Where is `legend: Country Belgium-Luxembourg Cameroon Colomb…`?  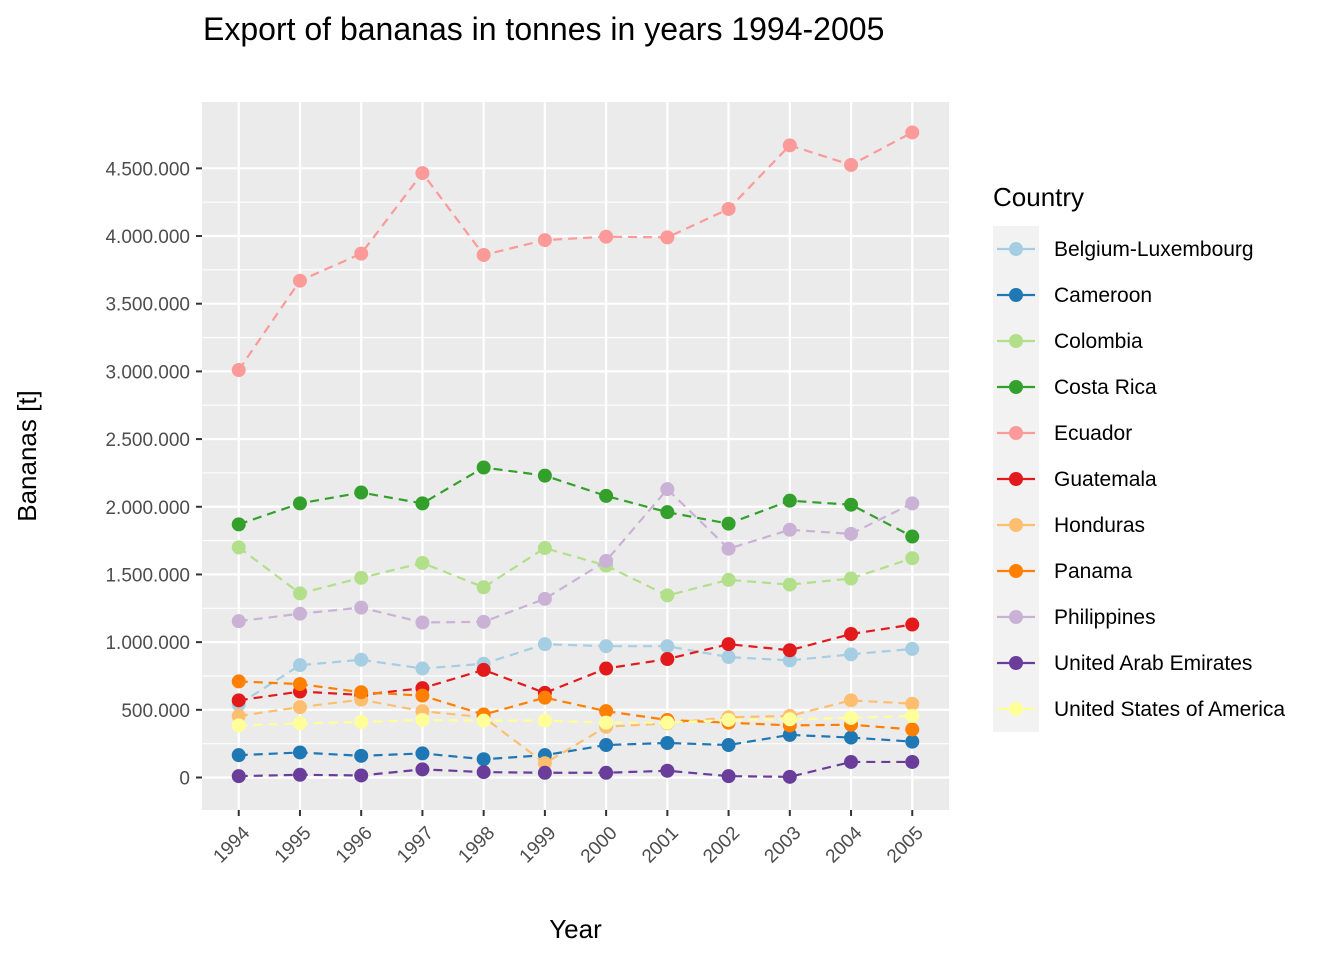
legend: Country Belgium-Luxembourg Cameroon Colomb… is located at coordinates (1139, 457).